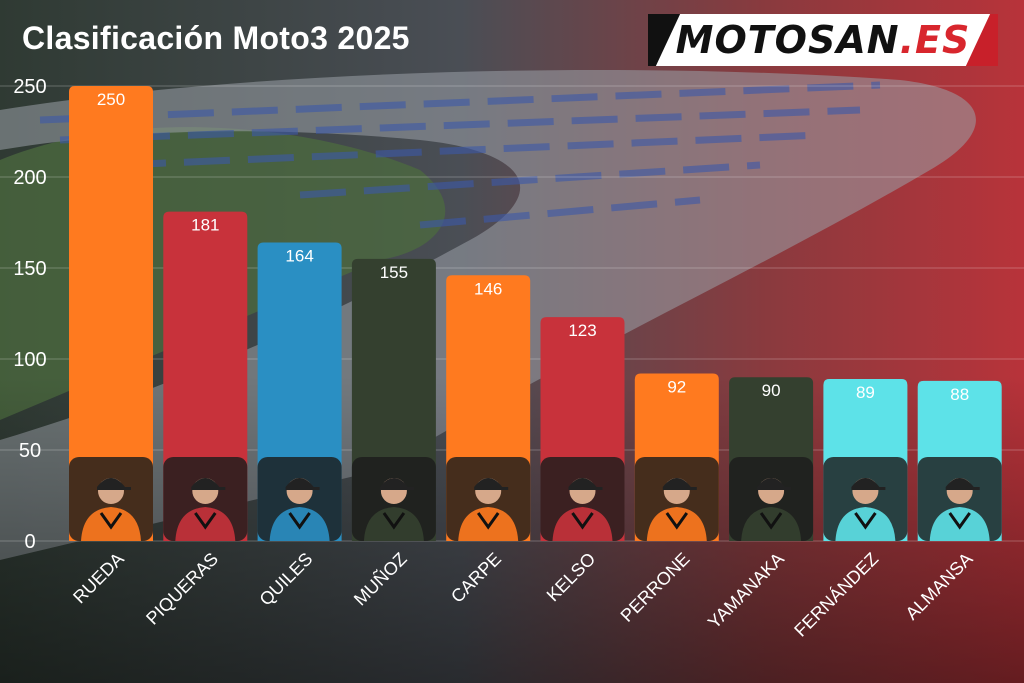  I want to click on x-tick-label: PERRONE, so click(655, 587).